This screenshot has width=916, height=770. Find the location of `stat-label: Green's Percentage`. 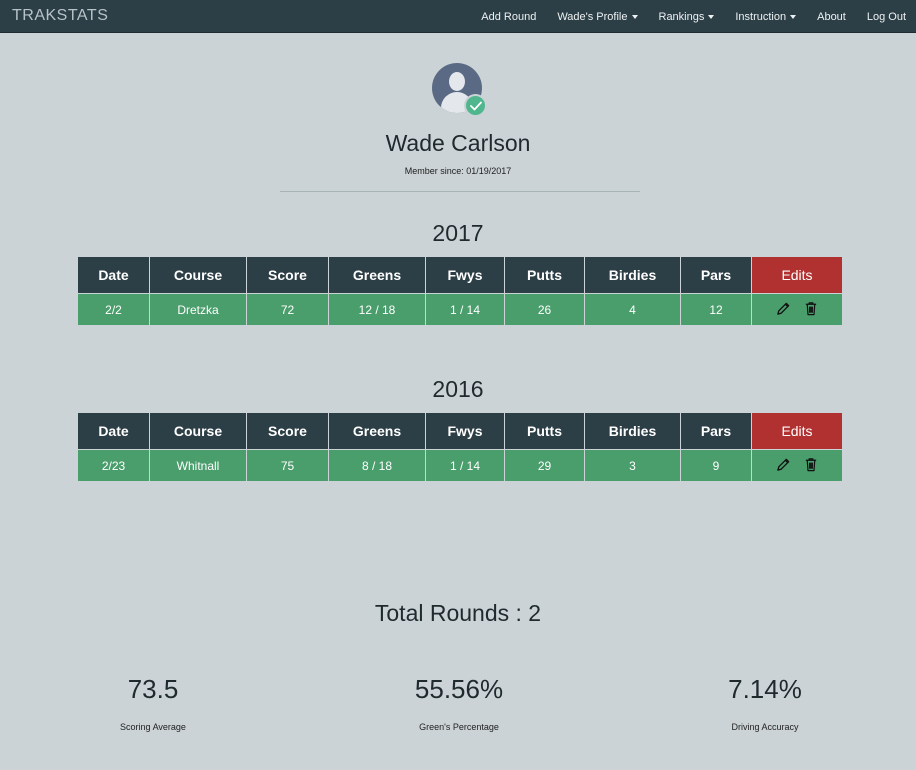

stat-label: Green's Percentage is located at coordinates (459, 727).